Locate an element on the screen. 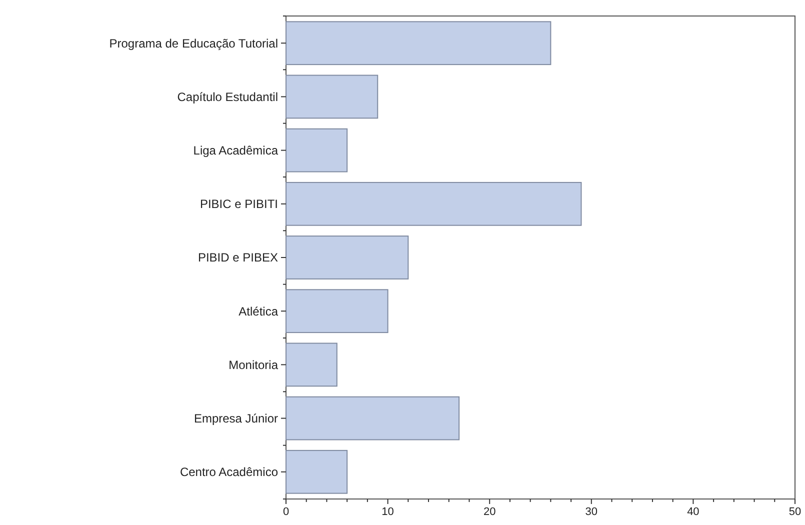 The height and width of the screenshot is (525, 805). y-tick-label: Monitoria is located at coordinates (253, 365).